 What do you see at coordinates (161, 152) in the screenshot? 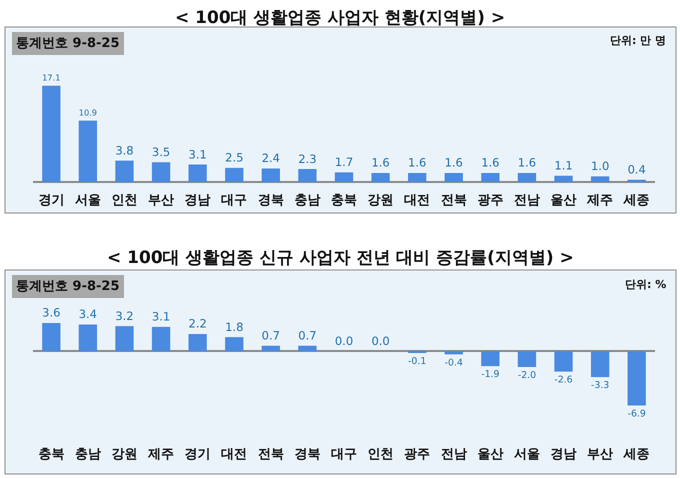
I see `data-label: 3.5` at bounding box center [161, 152].